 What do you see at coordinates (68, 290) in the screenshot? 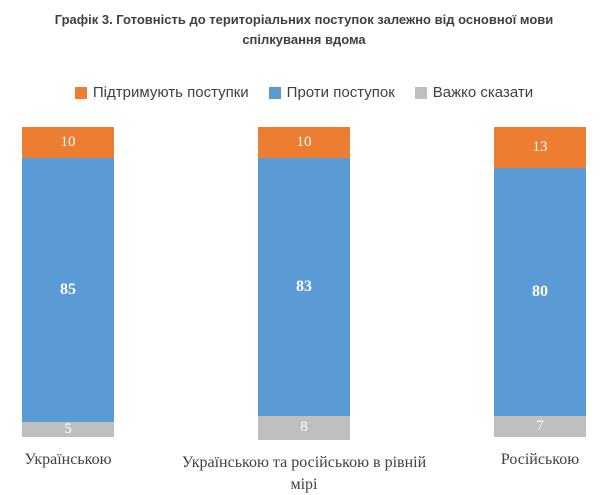
I see `bar-segment-value: 85` at bounding box center [68, 290].